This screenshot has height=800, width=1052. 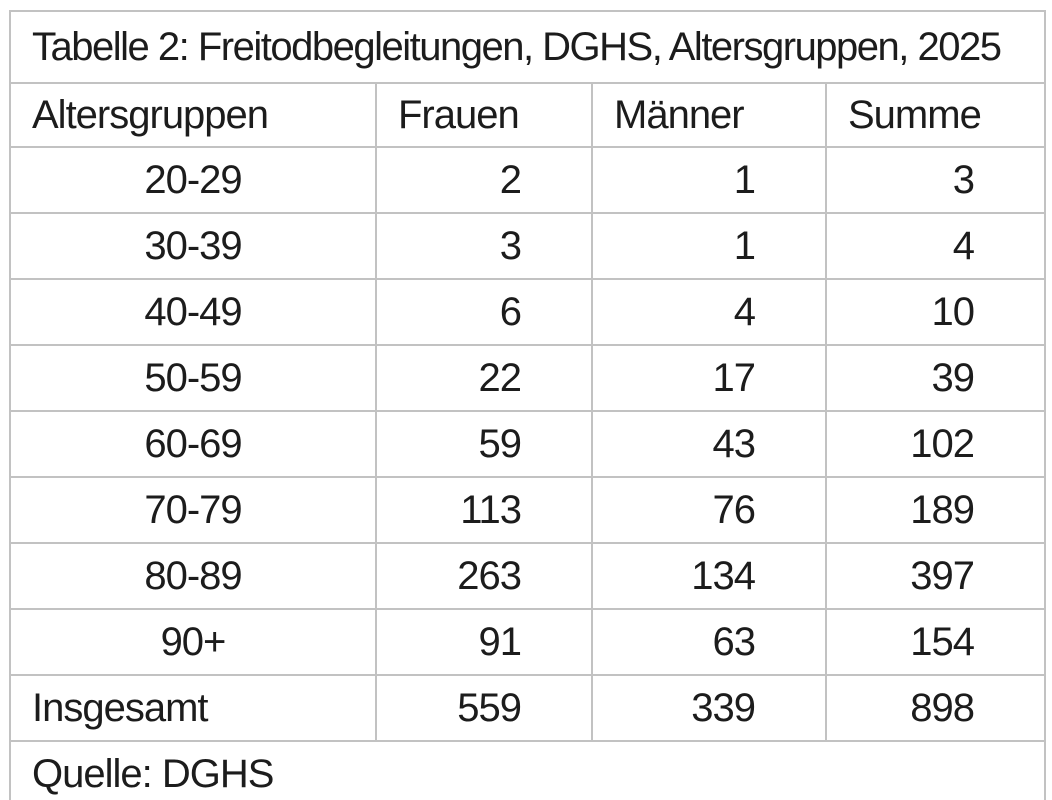 What do you see at coordinates (935, 246) in the screenshot?
I see `summe-value: 4` at bounding box center [935, 246].